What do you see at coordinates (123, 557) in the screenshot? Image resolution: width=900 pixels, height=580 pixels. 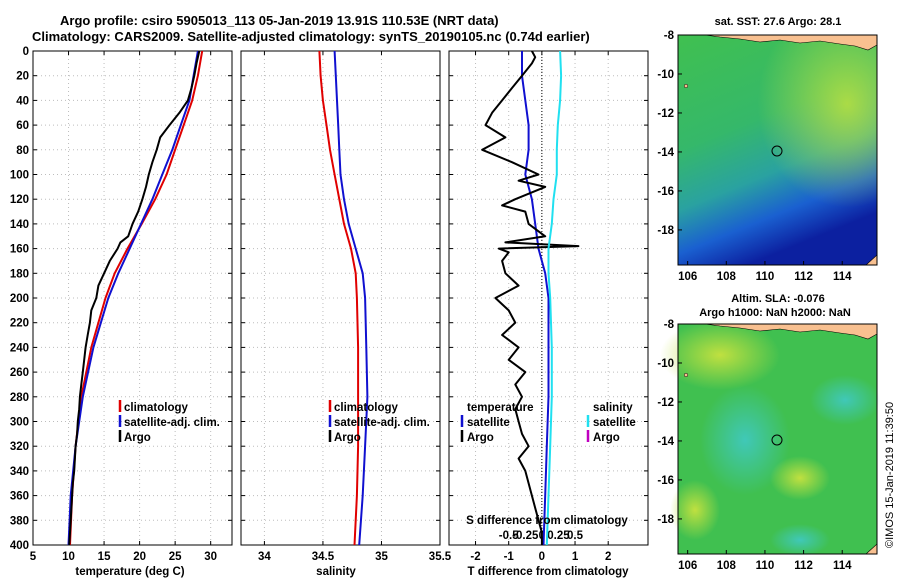 I see `temperature-tick-labels: 5 10 15 20 25 30` at bounding box center [123, 557].